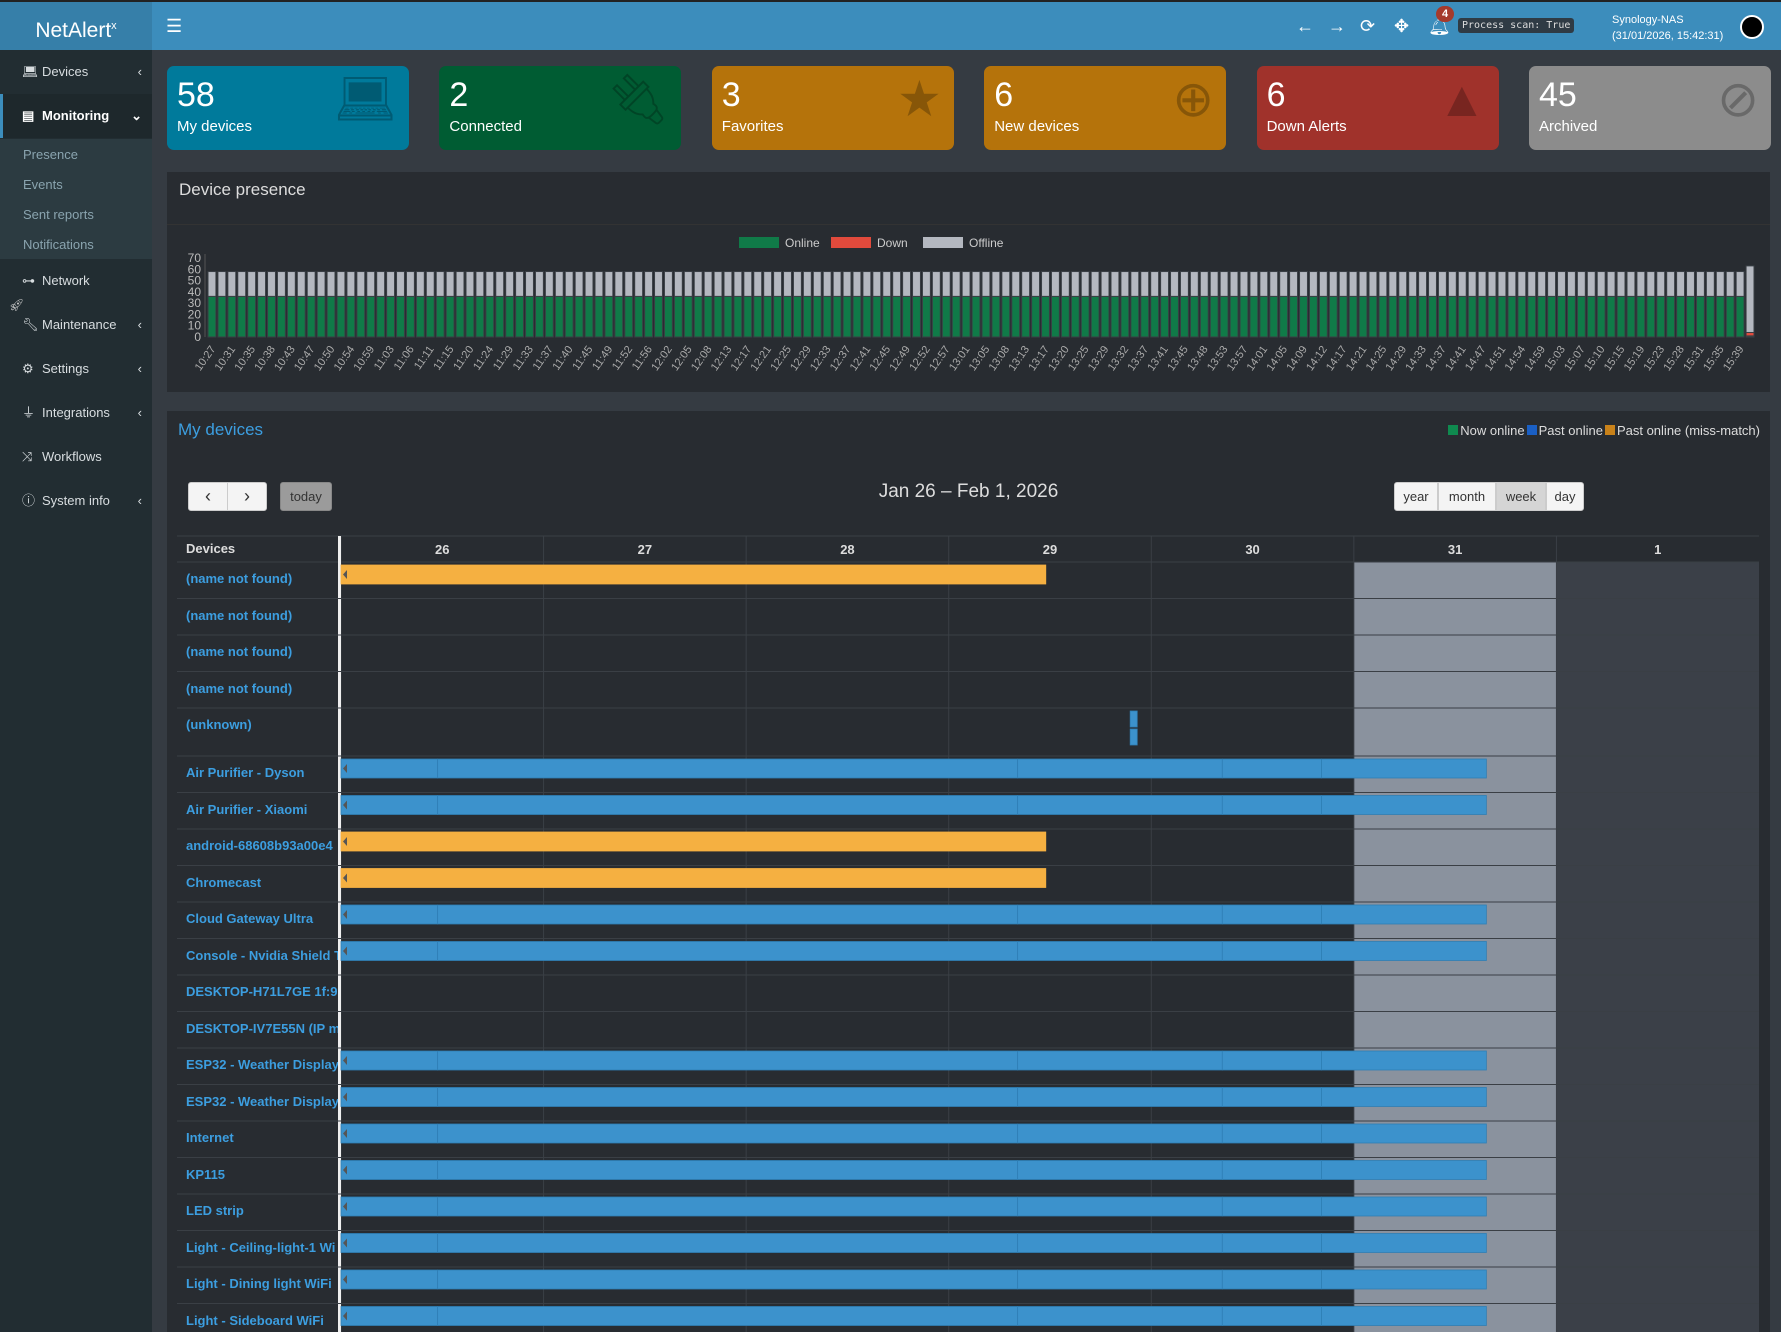 Image resolution: width=1781 pixels, height=1332 pixels. Describe the element at coordinates (76, 501) in the screenshot. I see `sidebar-item-system-info: ⓘ System info ‹` at that location.